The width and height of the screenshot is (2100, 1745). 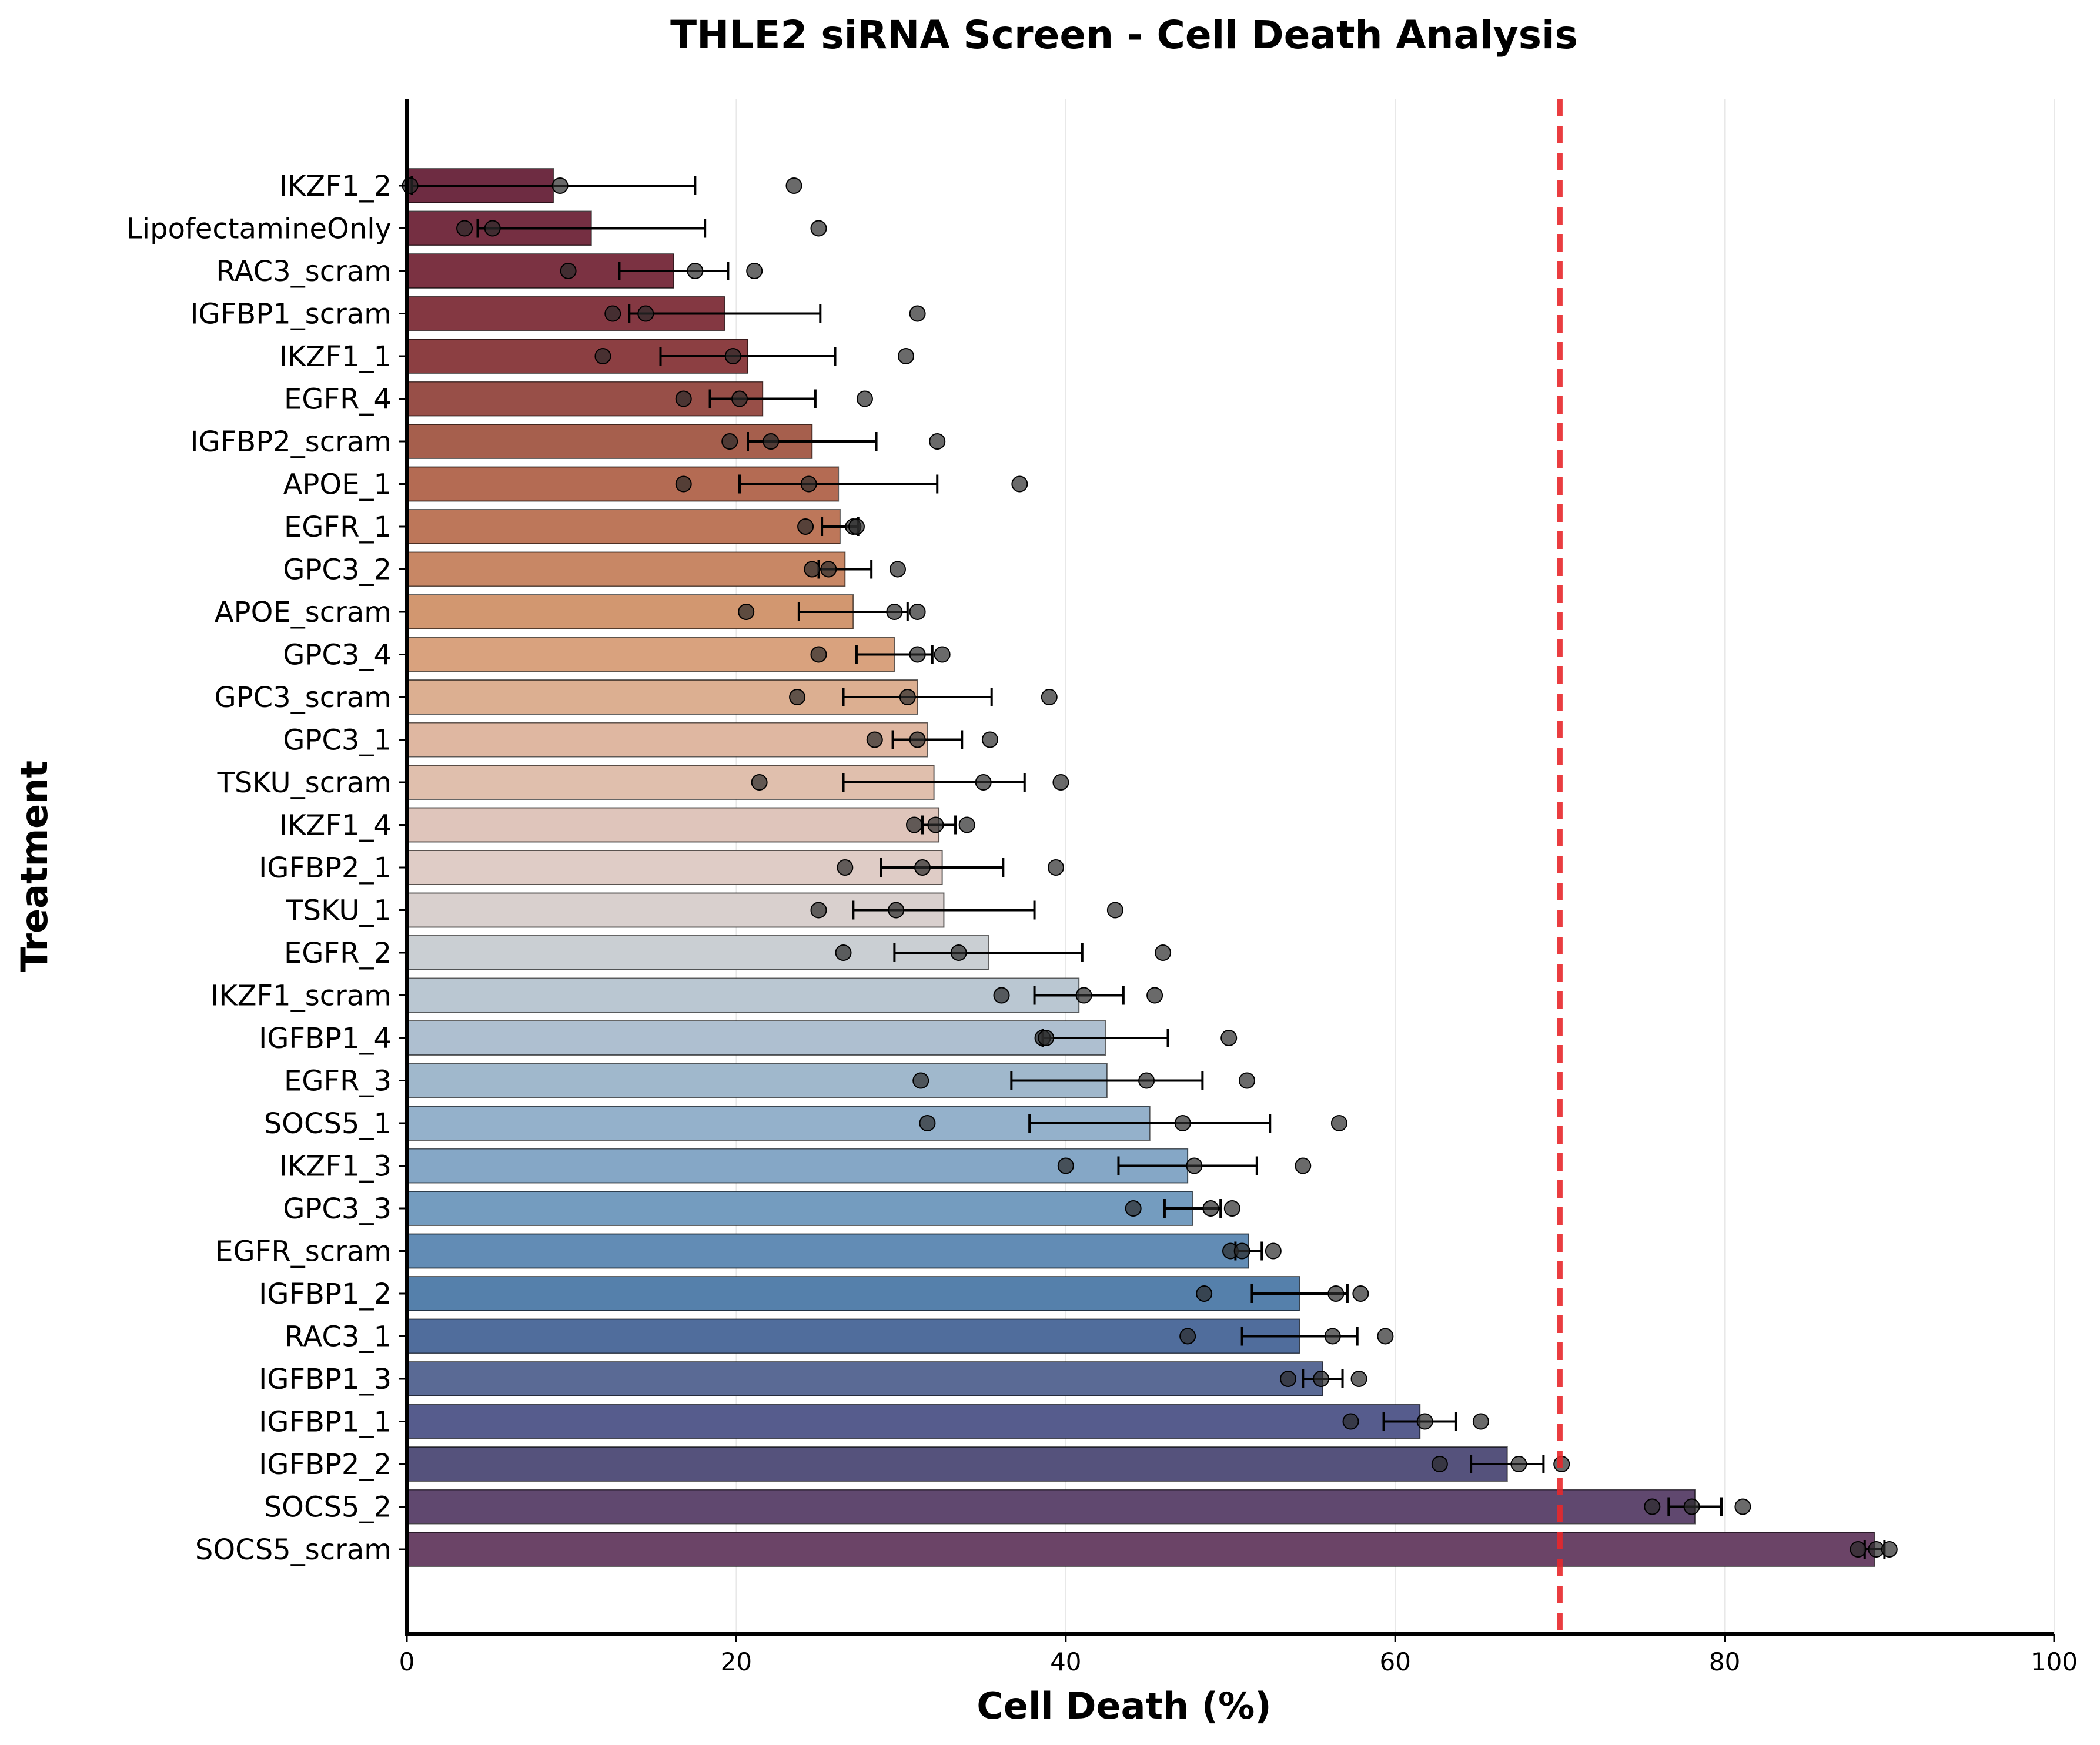 I want to click on y-tick-label: IGFBP2_1, so click(x=325, y=868).